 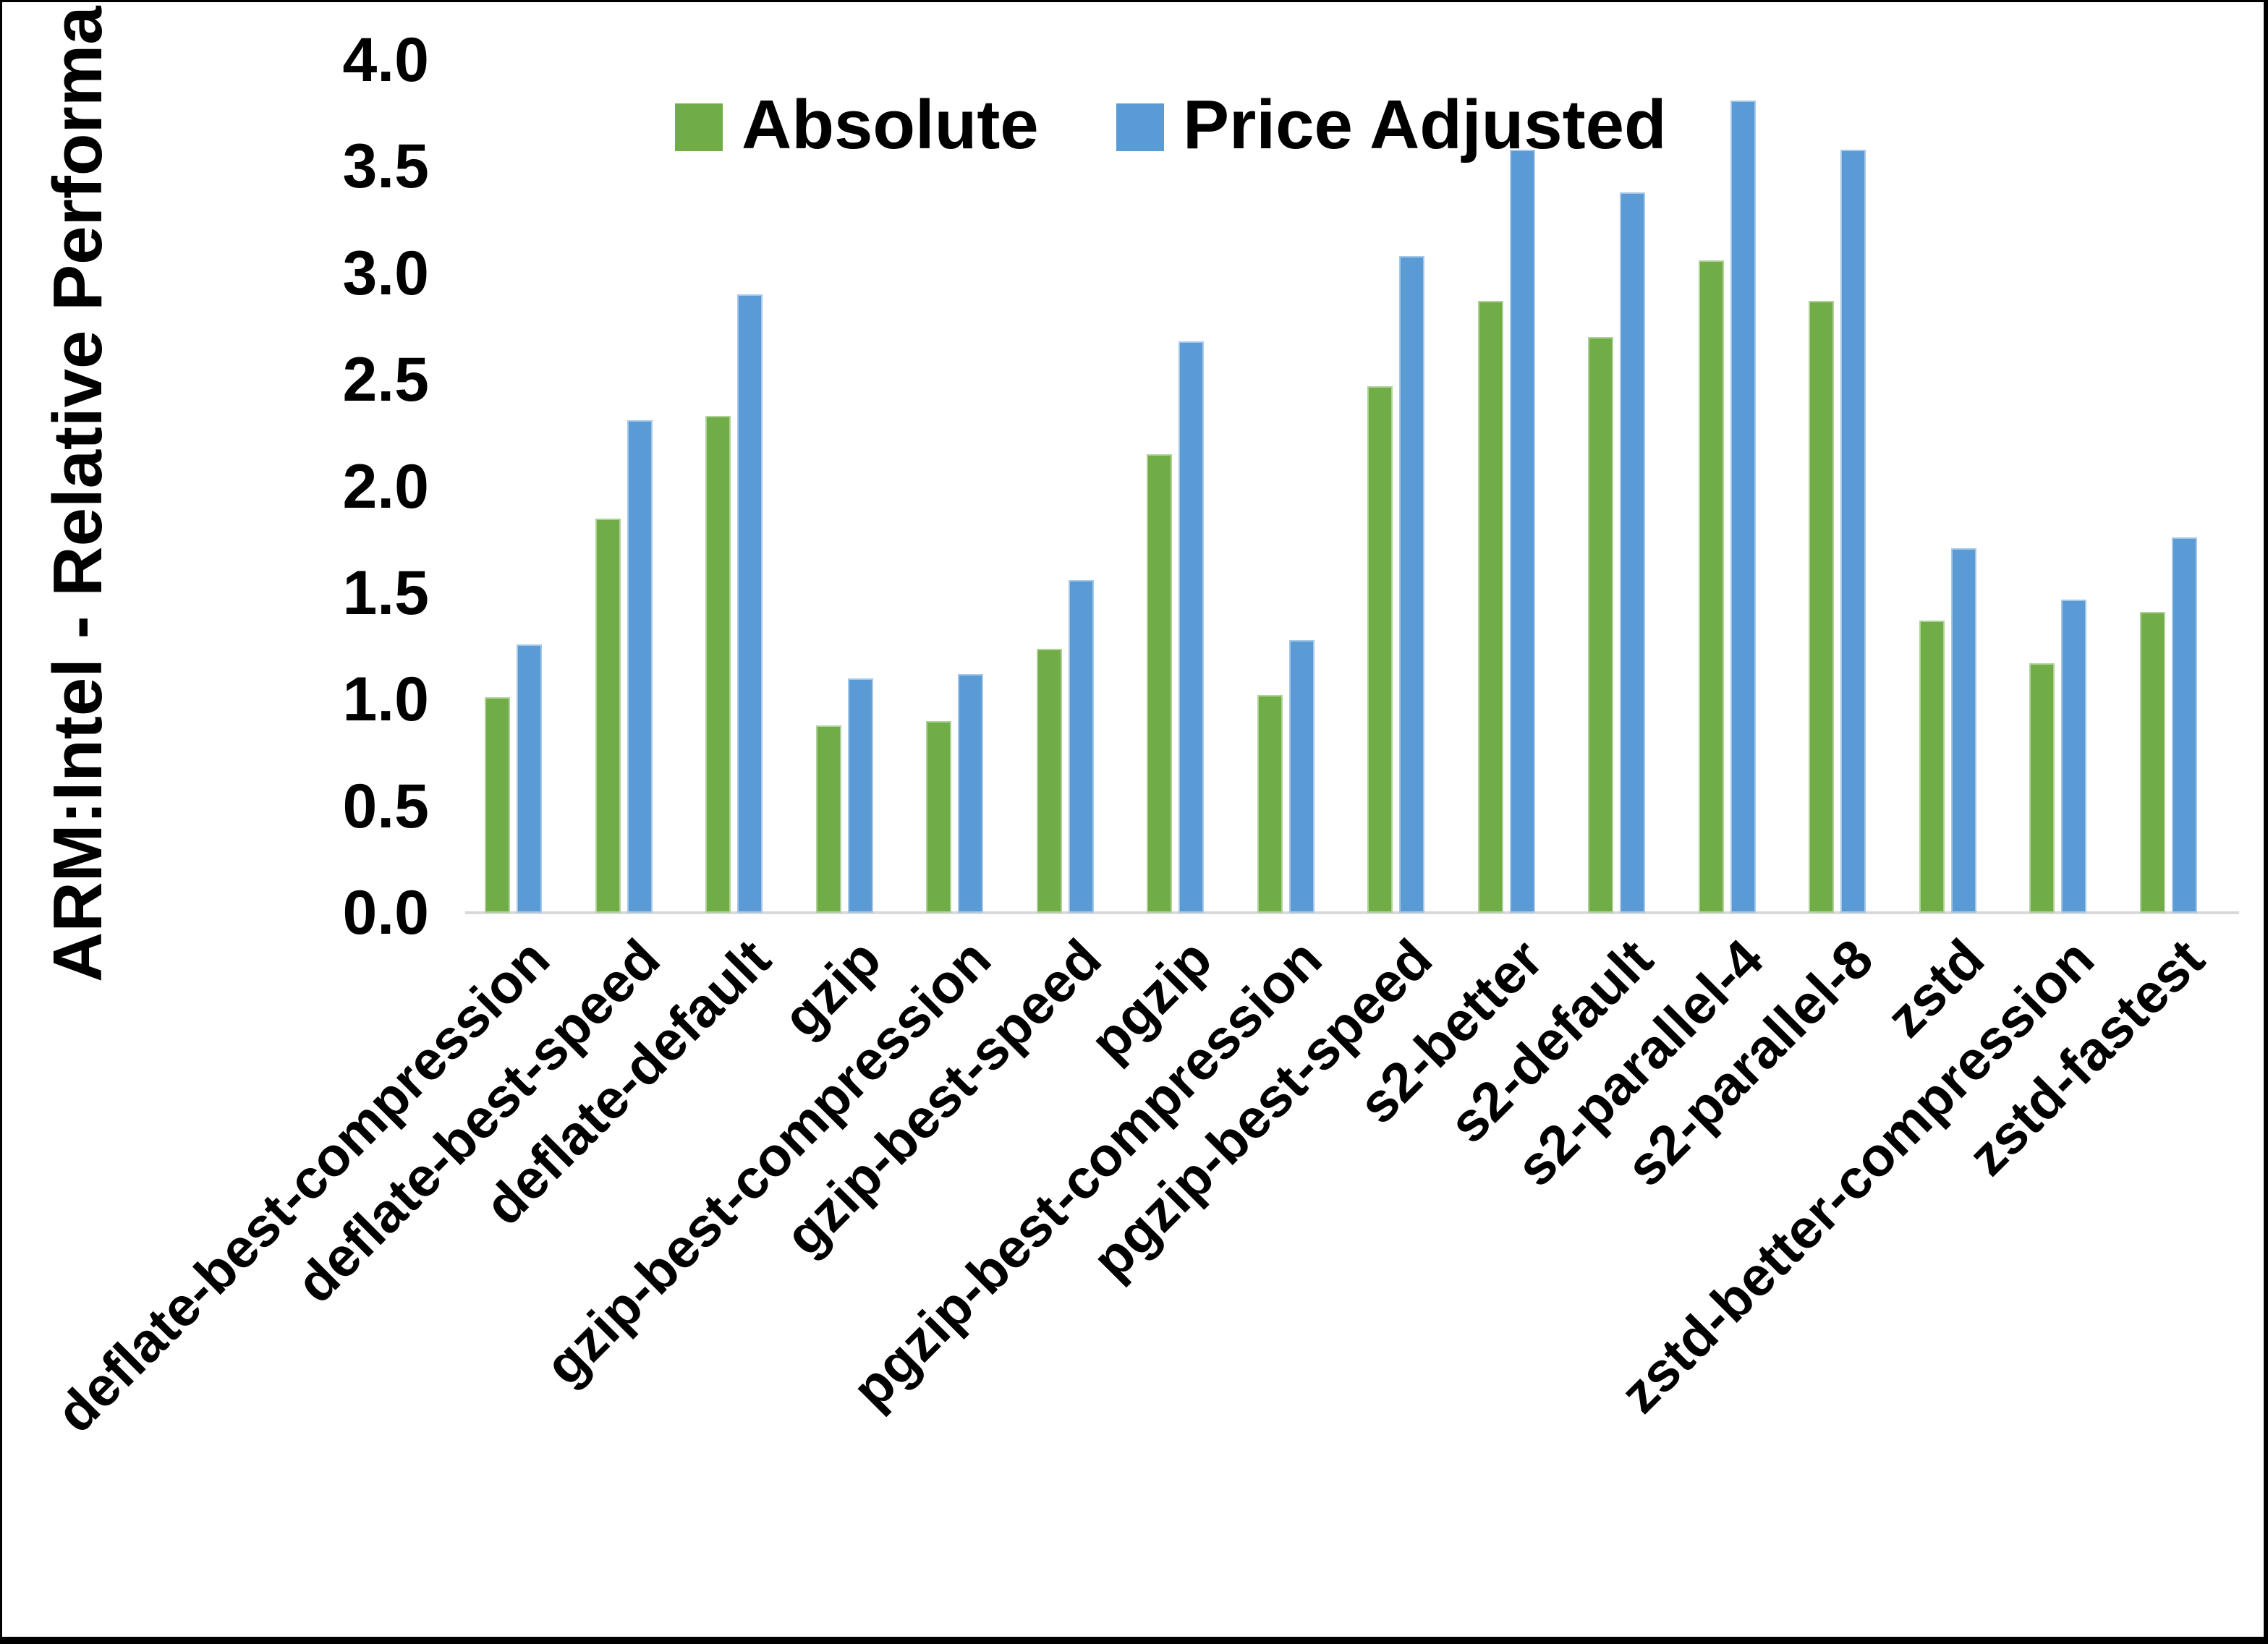 What do you see at coordinates (1159, 683) in the screenshot?
I see `bar-absolute-pgzip` at bounding box center [1159, 683].